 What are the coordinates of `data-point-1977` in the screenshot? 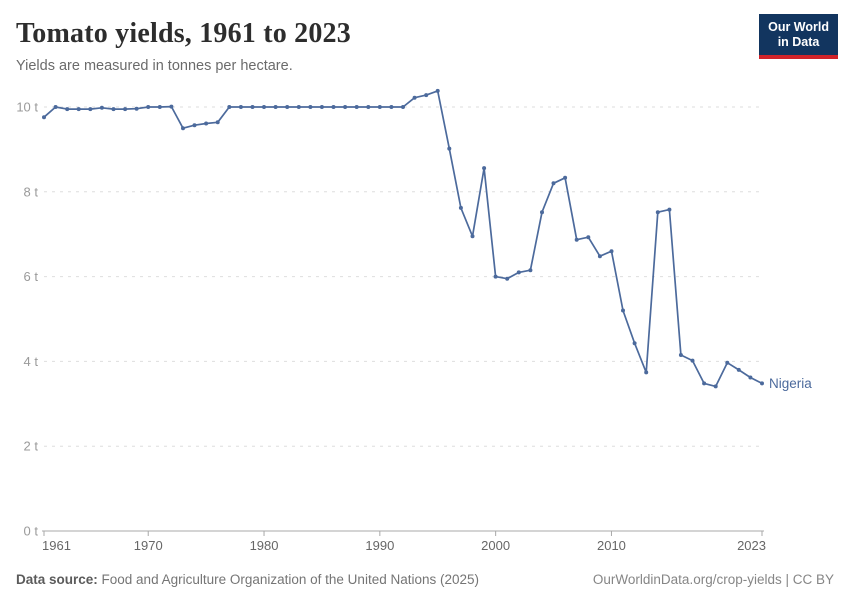 It's located at (229, 107).